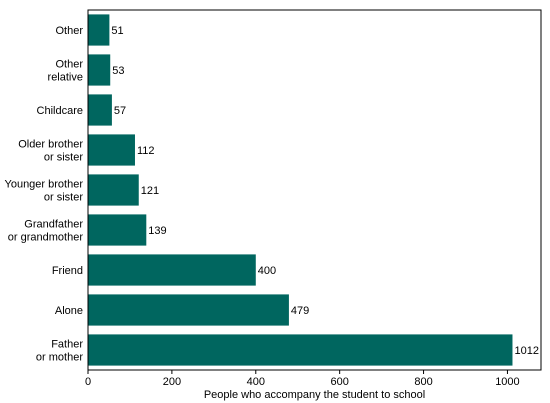 Image resolution: width=550 pixels, height=403 pixels. I want to click on category-label: Older brother or sister, so click(50, 151).